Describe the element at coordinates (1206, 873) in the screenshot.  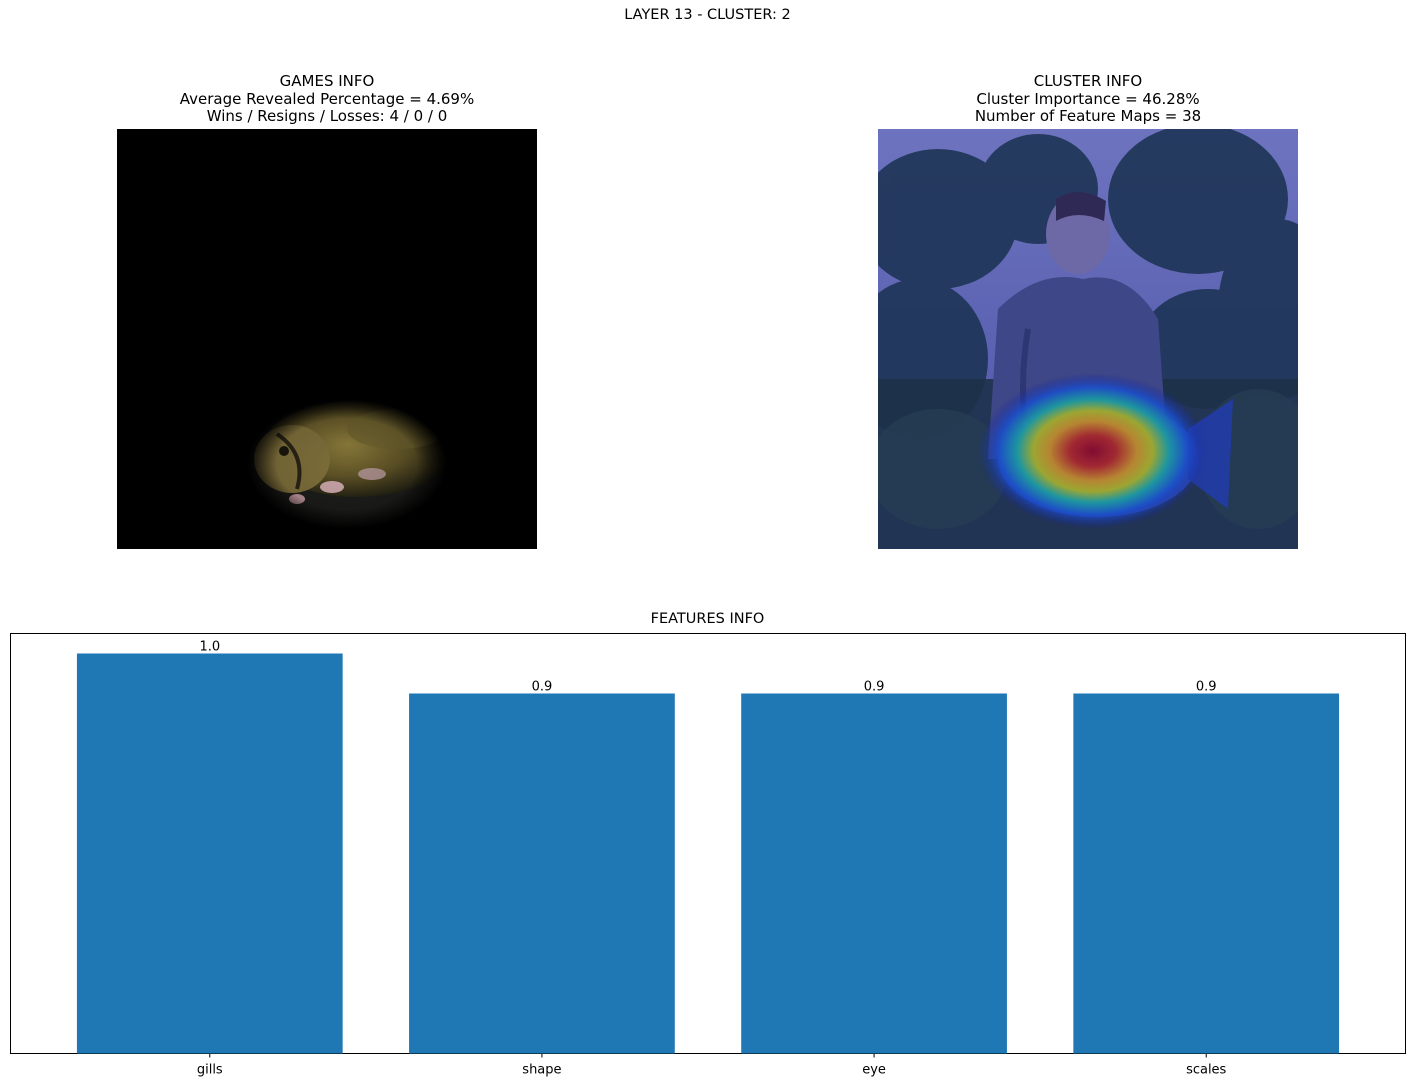
I see `bar-scales` at that location.